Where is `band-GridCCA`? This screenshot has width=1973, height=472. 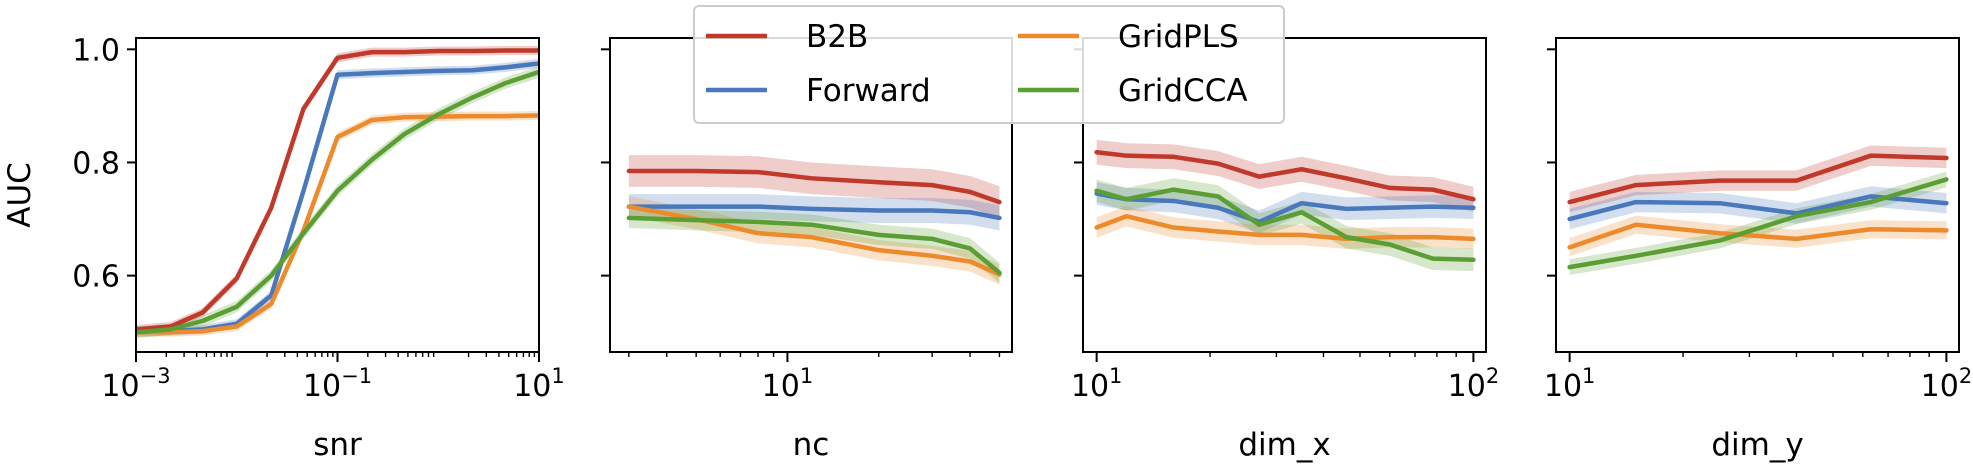
band-GridCCA is located at coordinates (337, 202).